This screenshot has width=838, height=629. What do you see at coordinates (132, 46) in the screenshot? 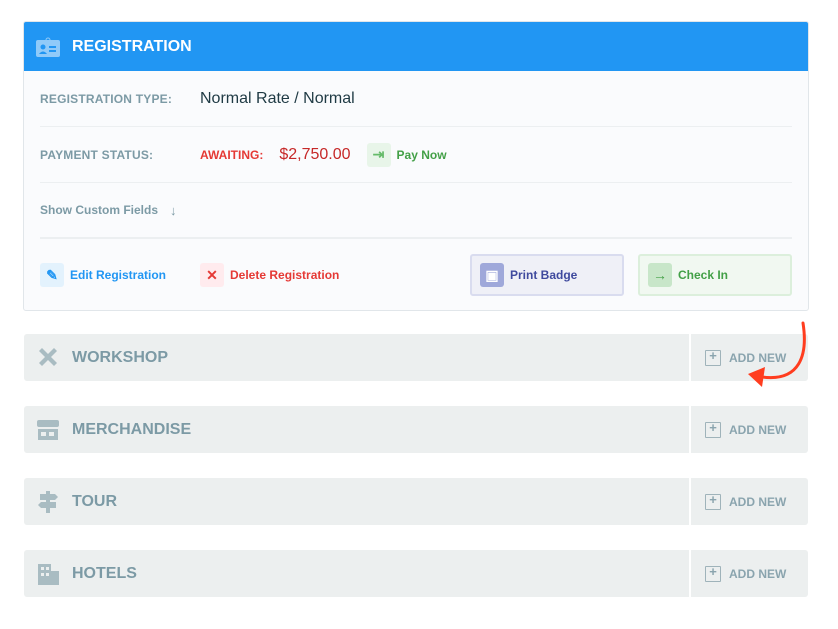
I see `registration-title: REGISTRATION` at bounding box center [132, 46].